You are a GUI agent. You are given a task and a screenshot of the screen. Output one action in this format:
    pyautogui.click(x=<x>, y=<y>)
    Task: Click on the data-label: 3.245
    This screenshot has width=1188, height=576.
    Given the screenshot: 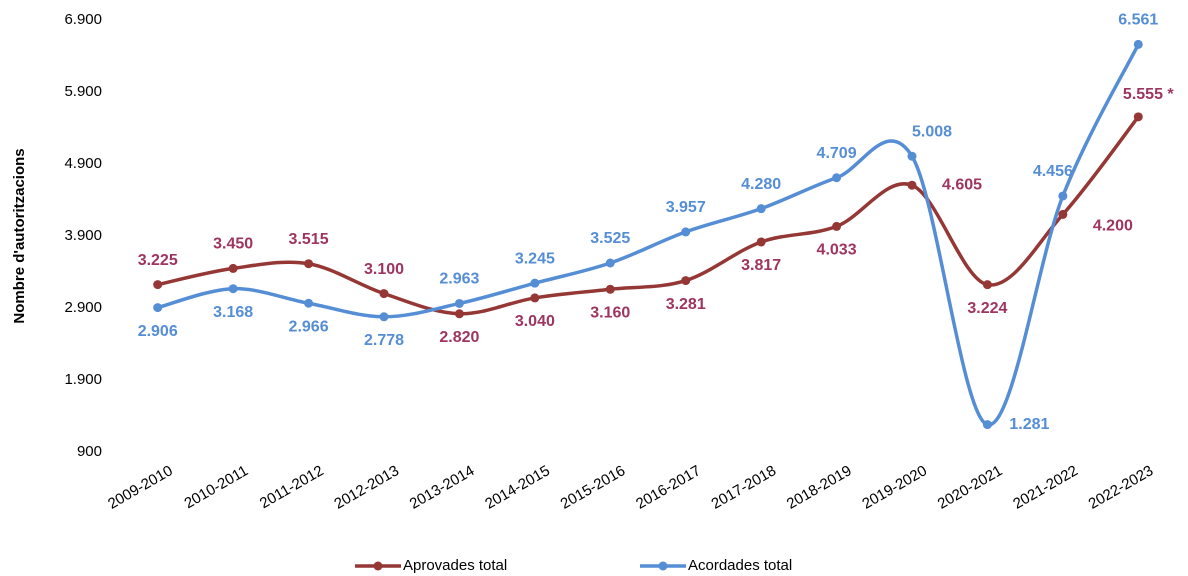 What is the action you would take?
    pyautogui.click(x=535, y=258)
    